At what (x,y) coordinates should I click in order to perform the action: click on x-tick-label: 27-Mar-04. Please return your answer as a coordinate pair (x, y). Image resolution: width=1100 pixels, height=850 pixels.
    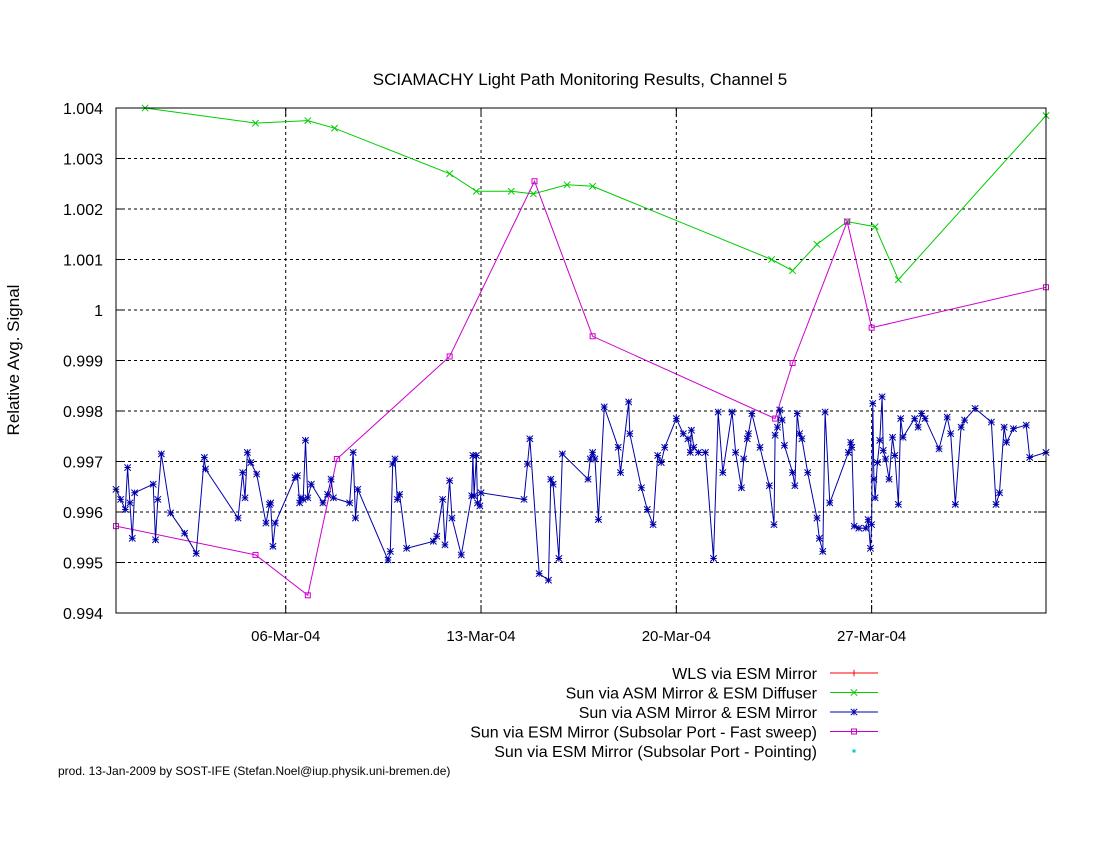
    Looking at the image, I should click on (871, 636).